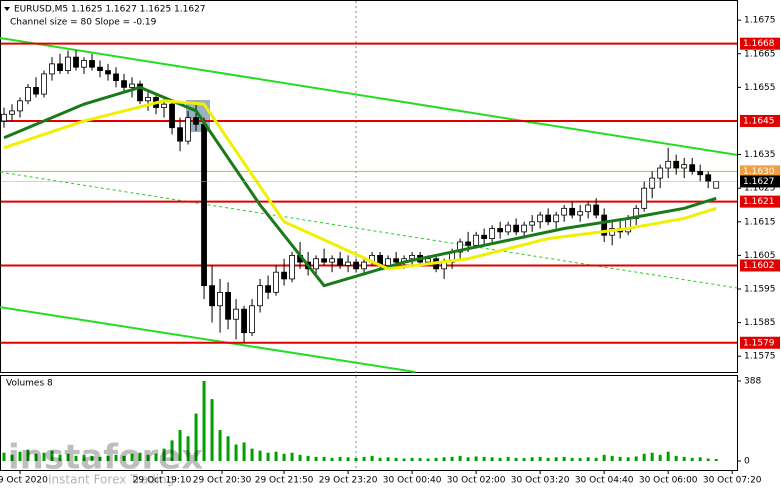 The image size is (781, 493). What do you see at coordinates (760, 181) in the screenshot?
I see `current-price-box` at bounding box center [760, 181].